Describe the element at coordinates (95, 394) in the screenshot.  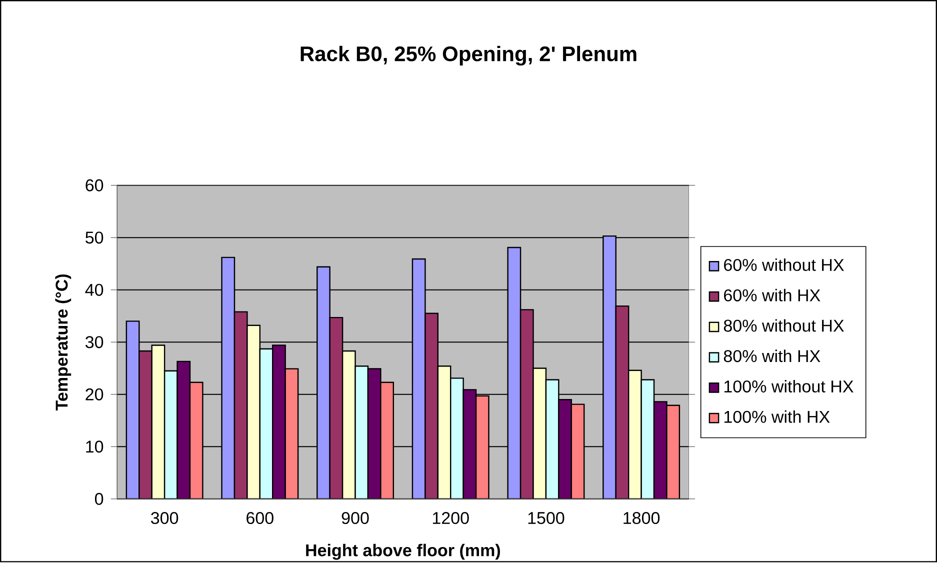
I see `y-tick-label: 20` at that location.